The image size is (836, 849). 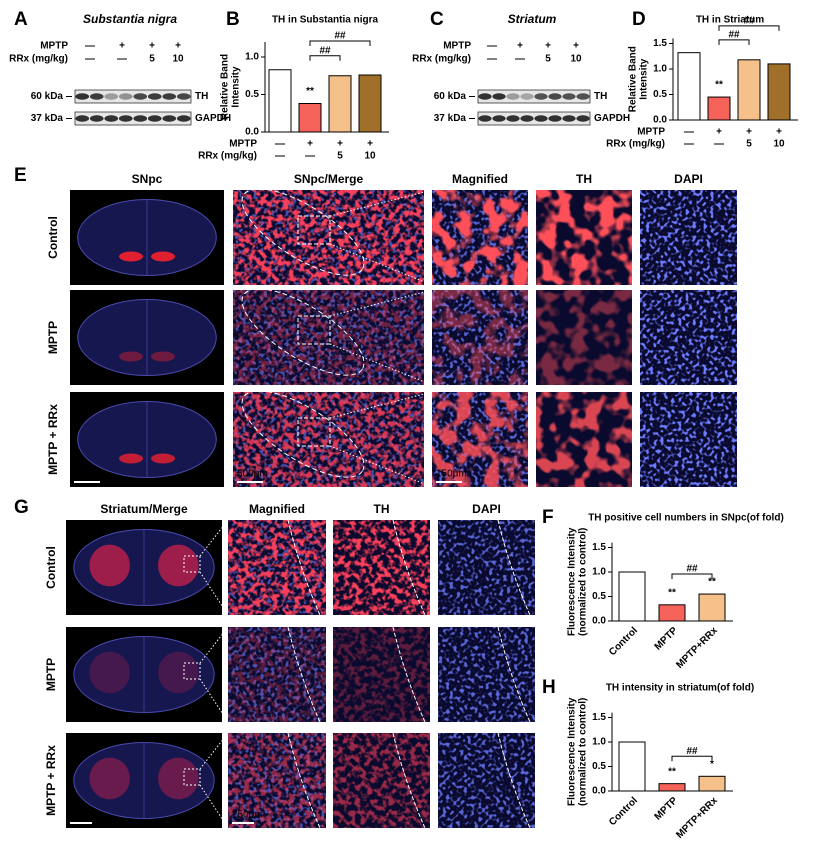 I want to click on label: A, so click(x=21, y=19).